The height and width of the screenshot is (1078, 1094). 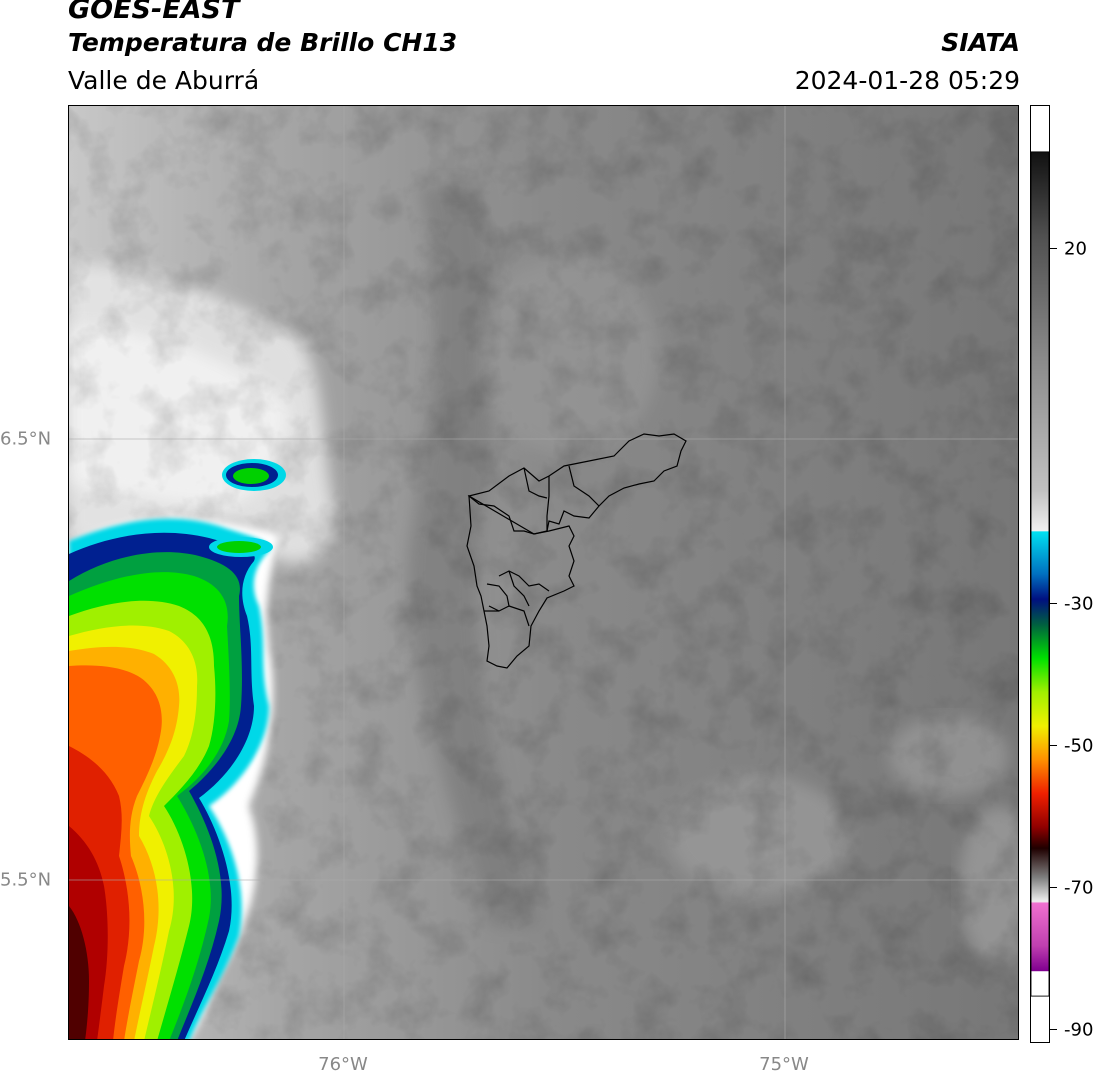 What do you see at coordinates (26, 439) in the screenshot?
I see `lat-label-6-5: 6.5°N` at bounding box center [26, 439].